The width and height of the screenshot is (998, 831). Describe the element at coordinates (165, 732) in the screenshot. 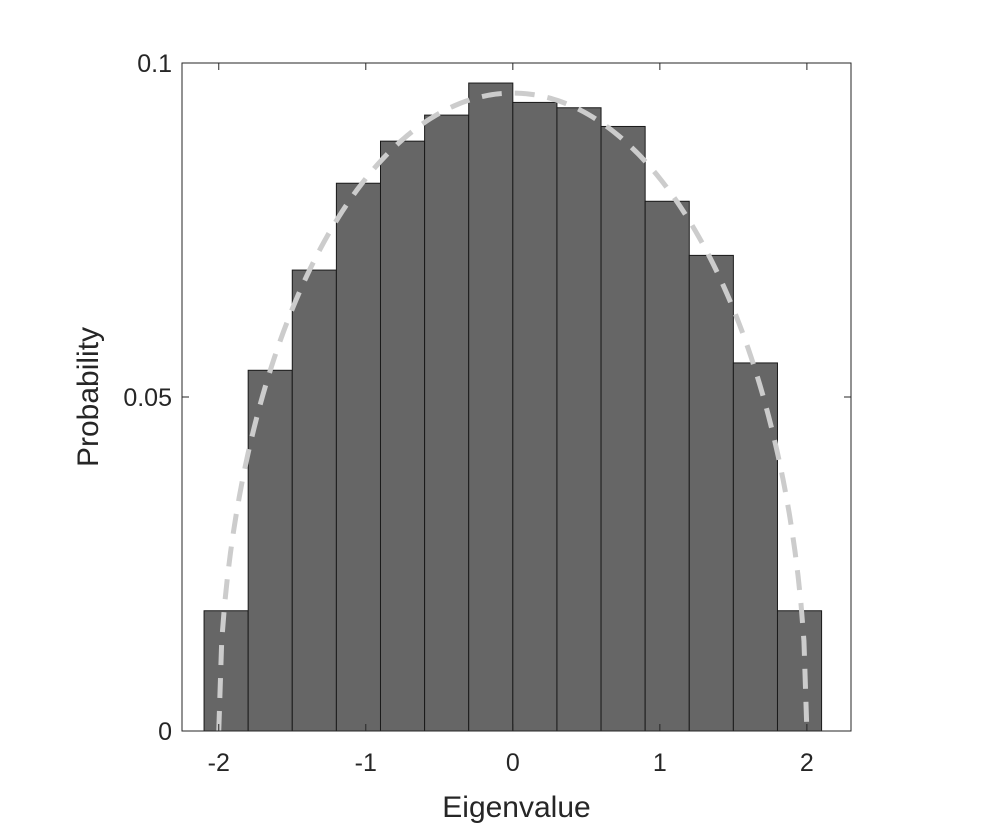

I see `y-tick-label: 0` at that location.